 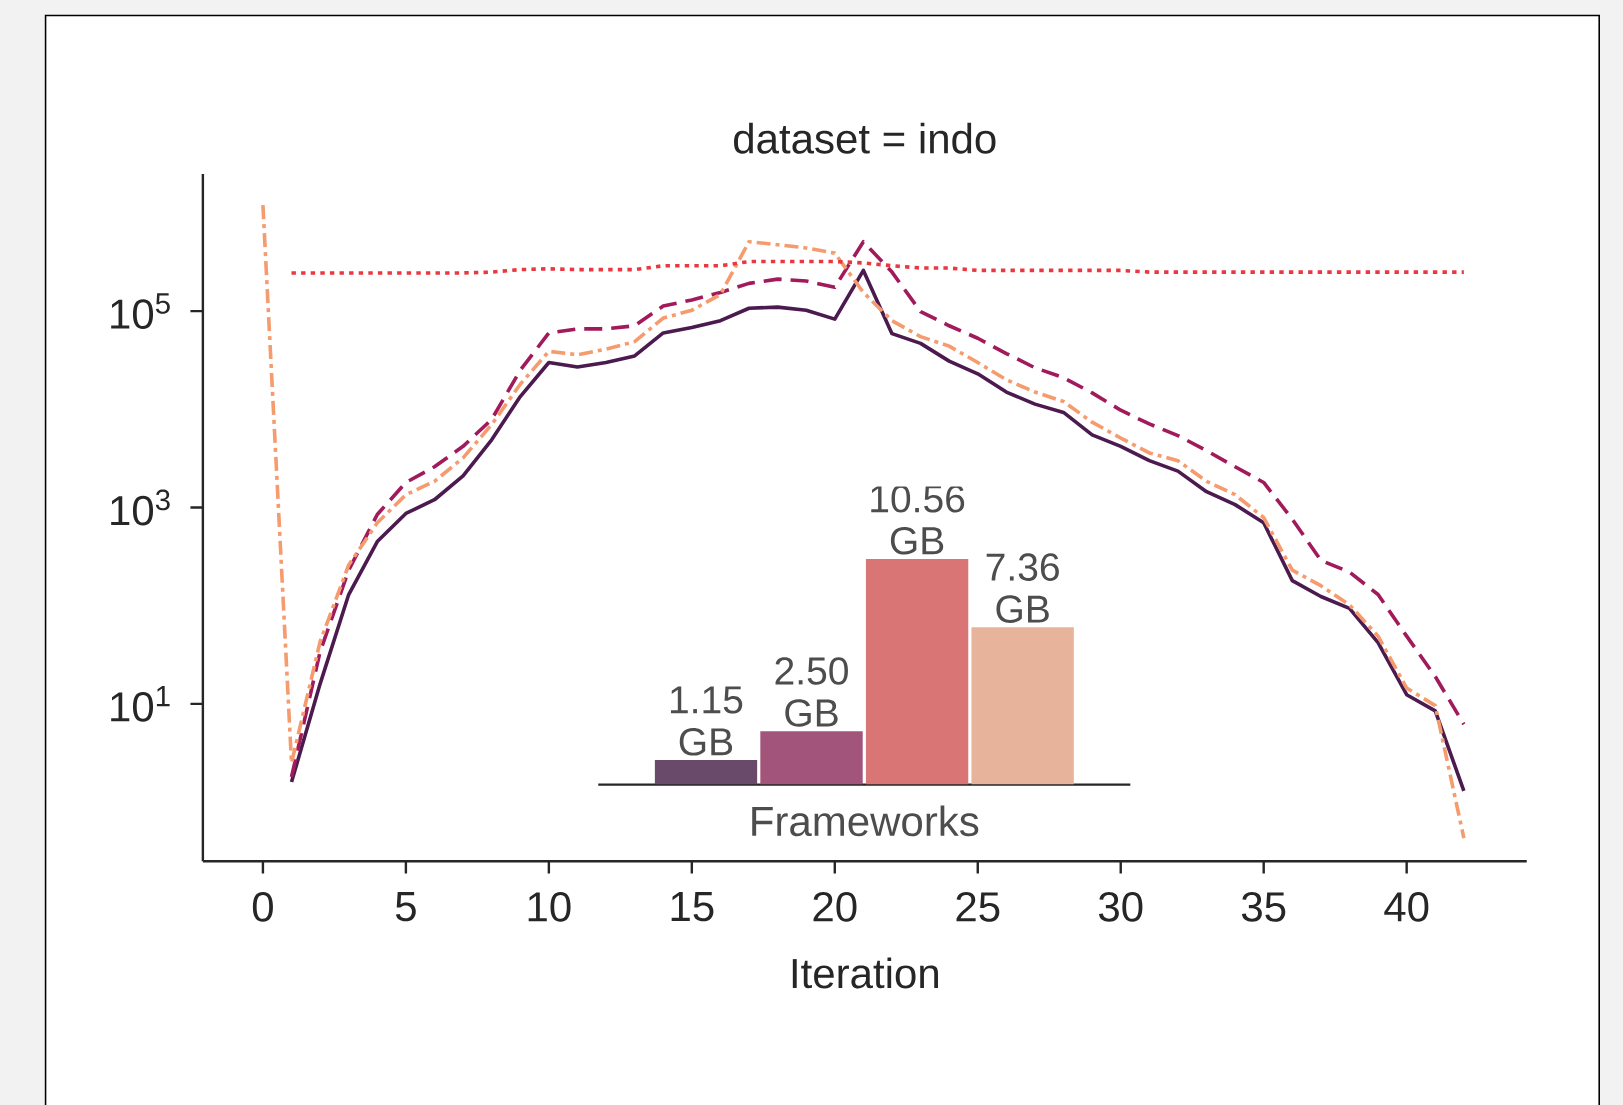 What do you see at coordinates (811, 691) in the screenshot?
I see `data-label: 2.50 GB` at bounding box center [811, 691].